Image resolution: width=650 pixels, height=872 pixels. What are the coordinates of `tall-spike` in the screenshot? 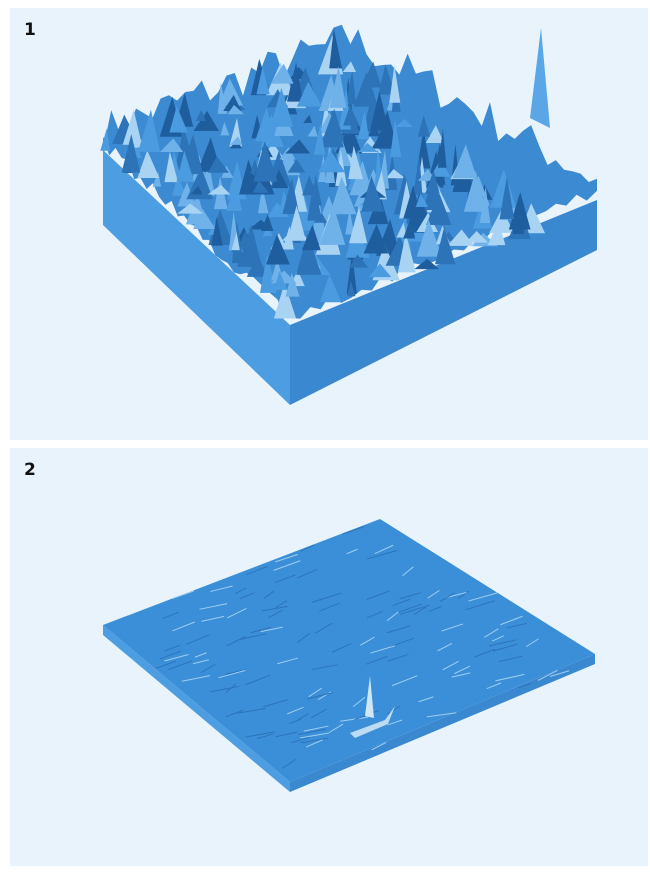 It's located at (540, 78).